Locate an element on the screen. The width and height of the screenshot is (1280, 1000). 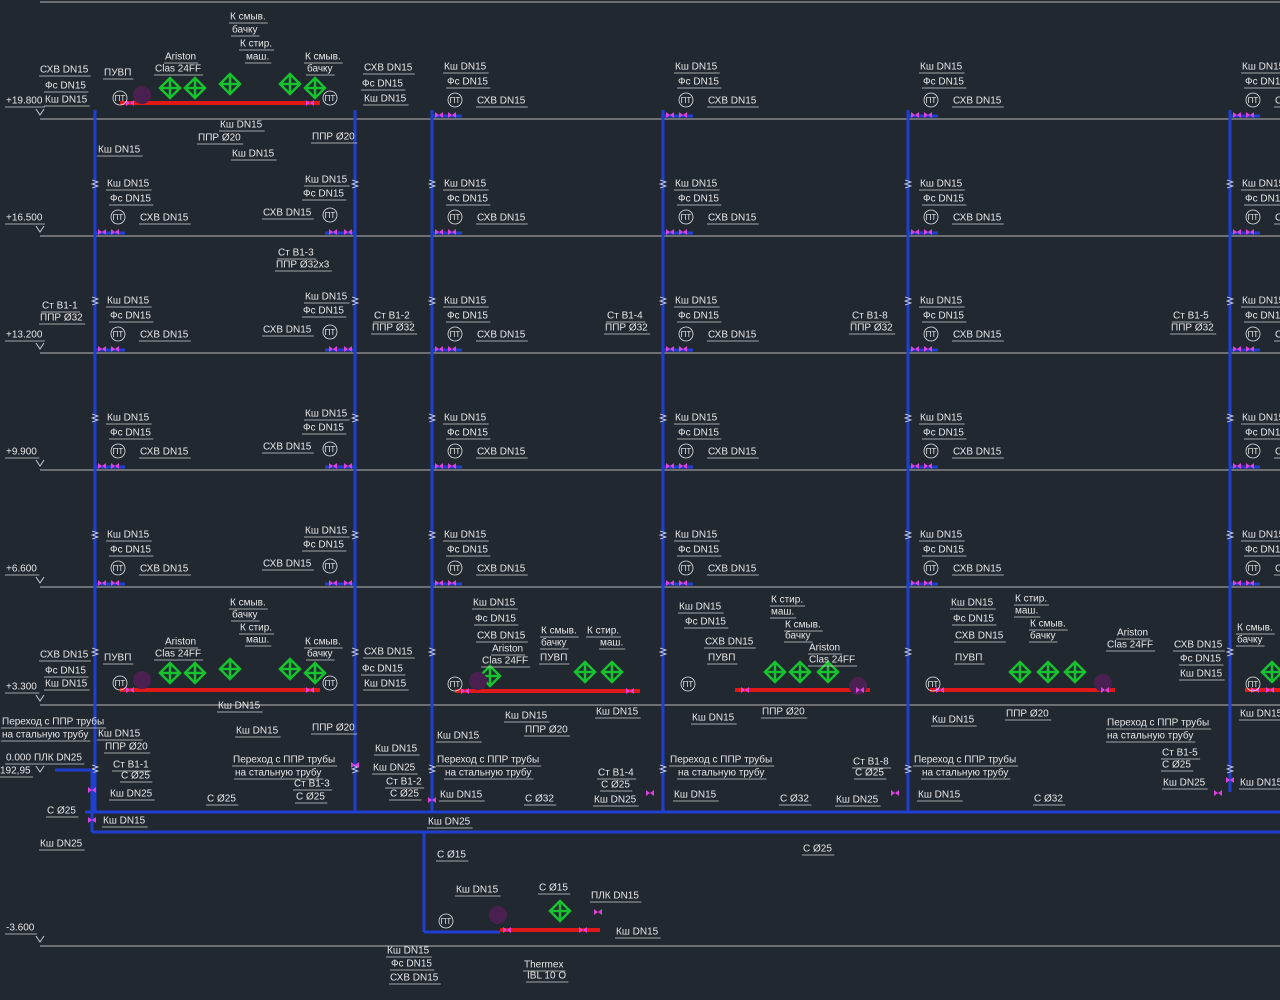
level-arrow is located at coordinates (40, 463).